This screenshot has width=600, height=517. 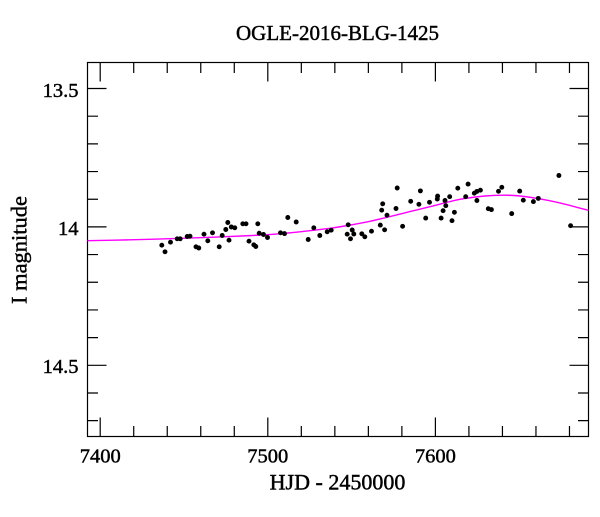 I want to click on svg-text: 14, so click(x=68, y=229).